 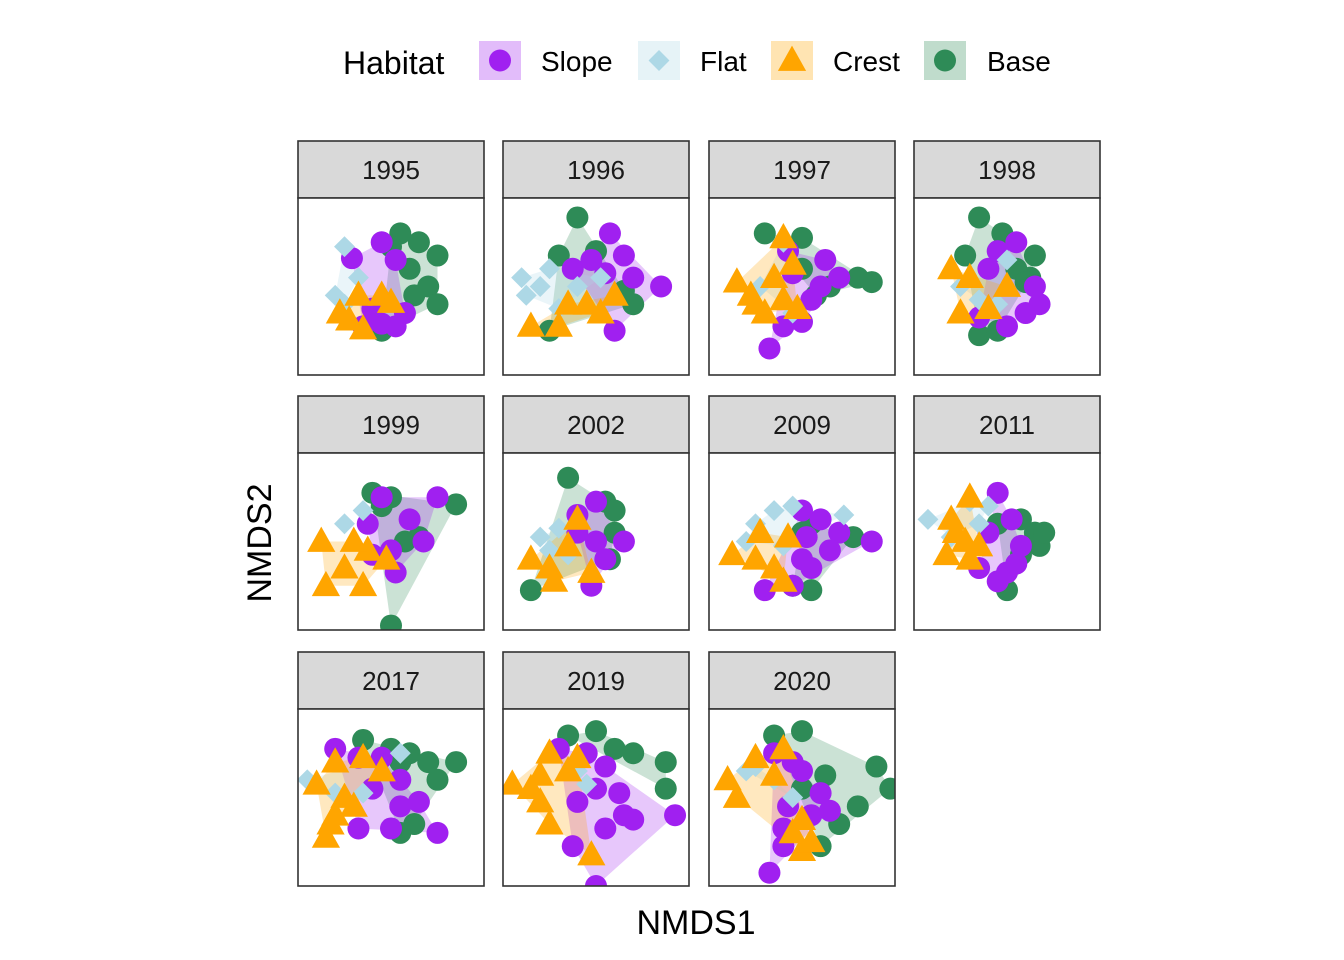 I want to click on y-axis-title: NMDS2, so click(x=260, y=542).